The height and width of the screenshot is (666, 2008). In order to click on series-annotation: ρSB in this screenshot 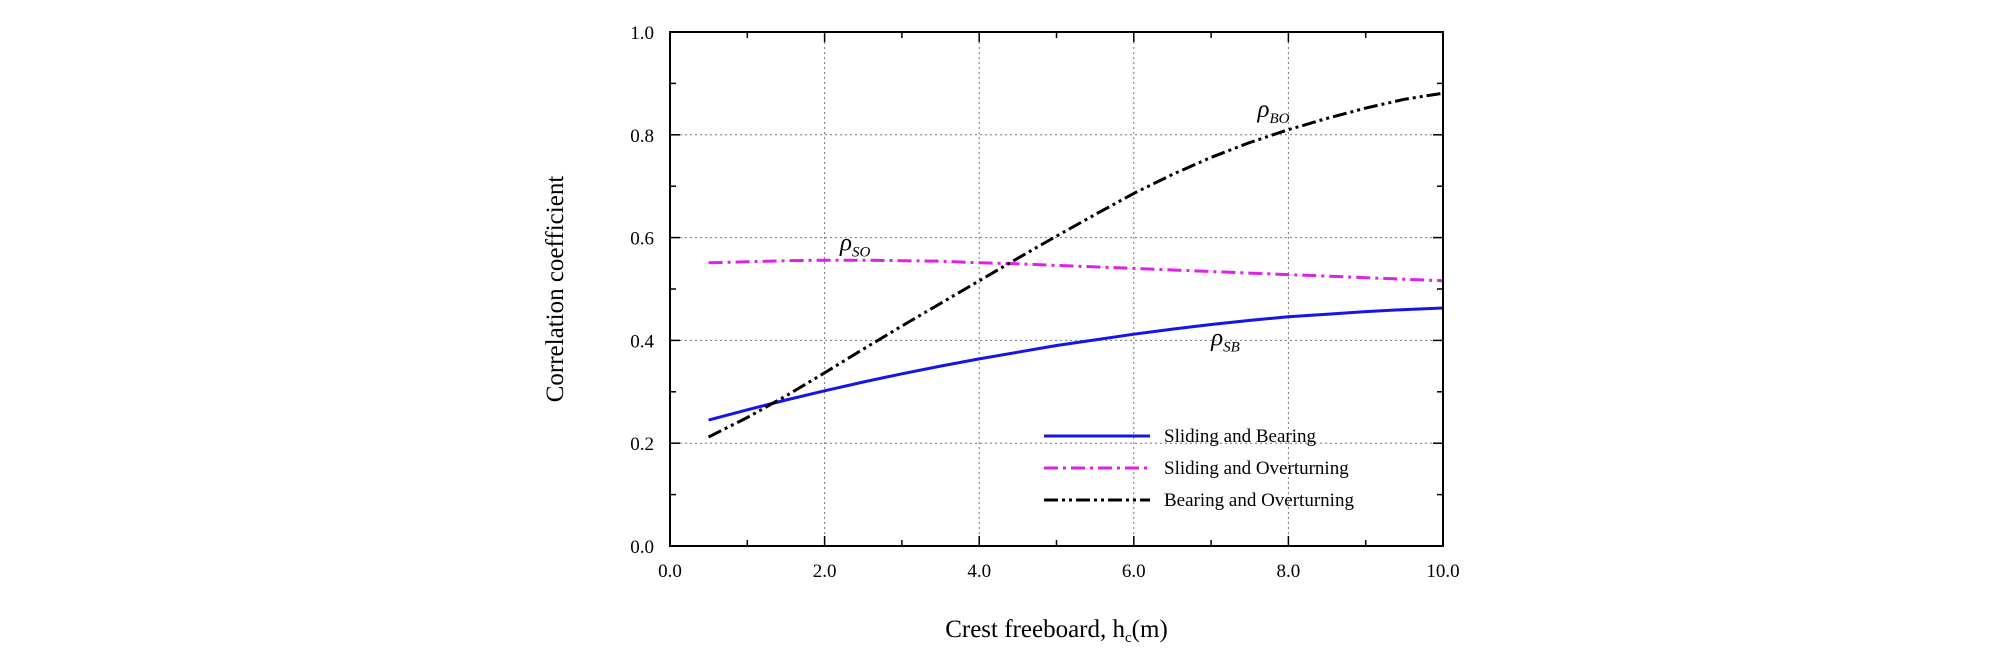, I will do `click(1225, 340)`.